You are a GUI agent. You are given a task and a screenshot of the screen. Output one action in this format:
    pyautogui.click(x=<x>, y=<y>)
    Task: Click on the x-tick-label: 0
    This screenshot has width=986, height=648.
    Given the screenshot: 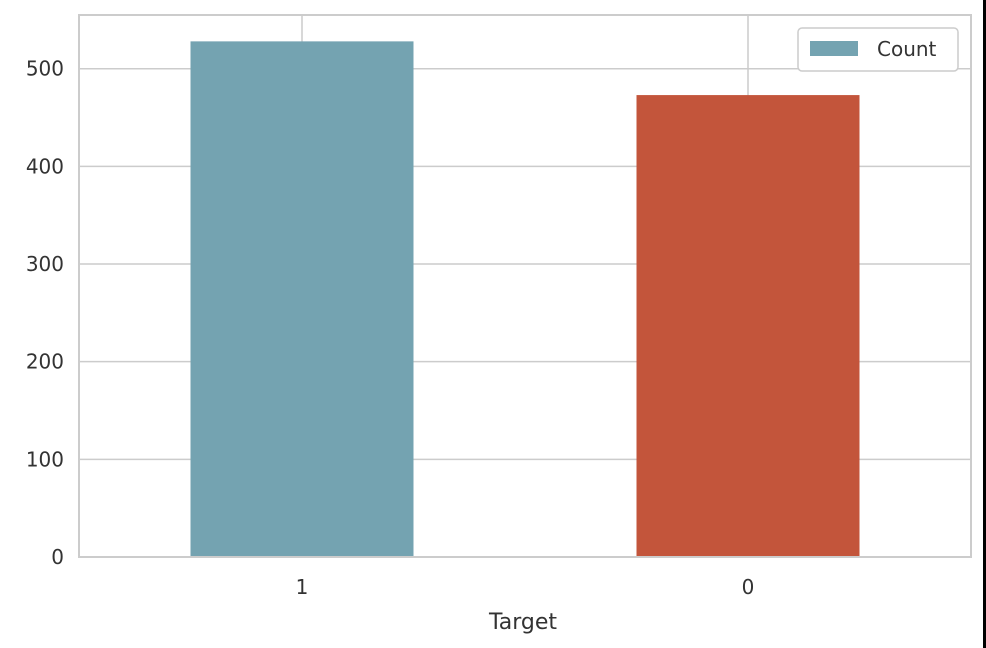 What is the action you would take?
    pyautogui.click(x=748, y=587)
    